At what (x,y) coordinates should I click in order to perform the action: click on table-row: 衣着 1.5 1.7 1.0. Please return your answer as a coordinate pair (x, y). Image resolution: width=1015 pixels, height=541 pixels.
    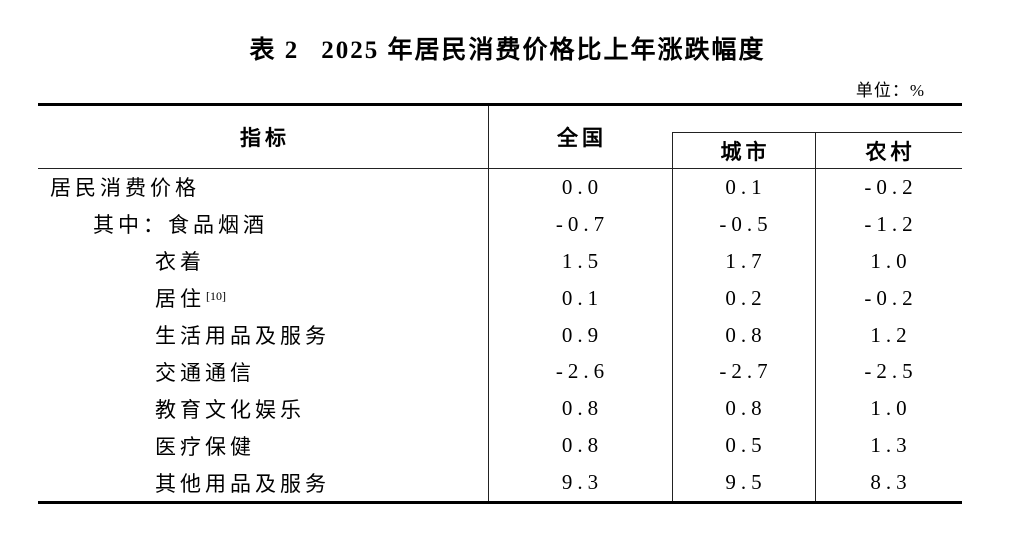
    Looking at the image, I should click on (500, 261).